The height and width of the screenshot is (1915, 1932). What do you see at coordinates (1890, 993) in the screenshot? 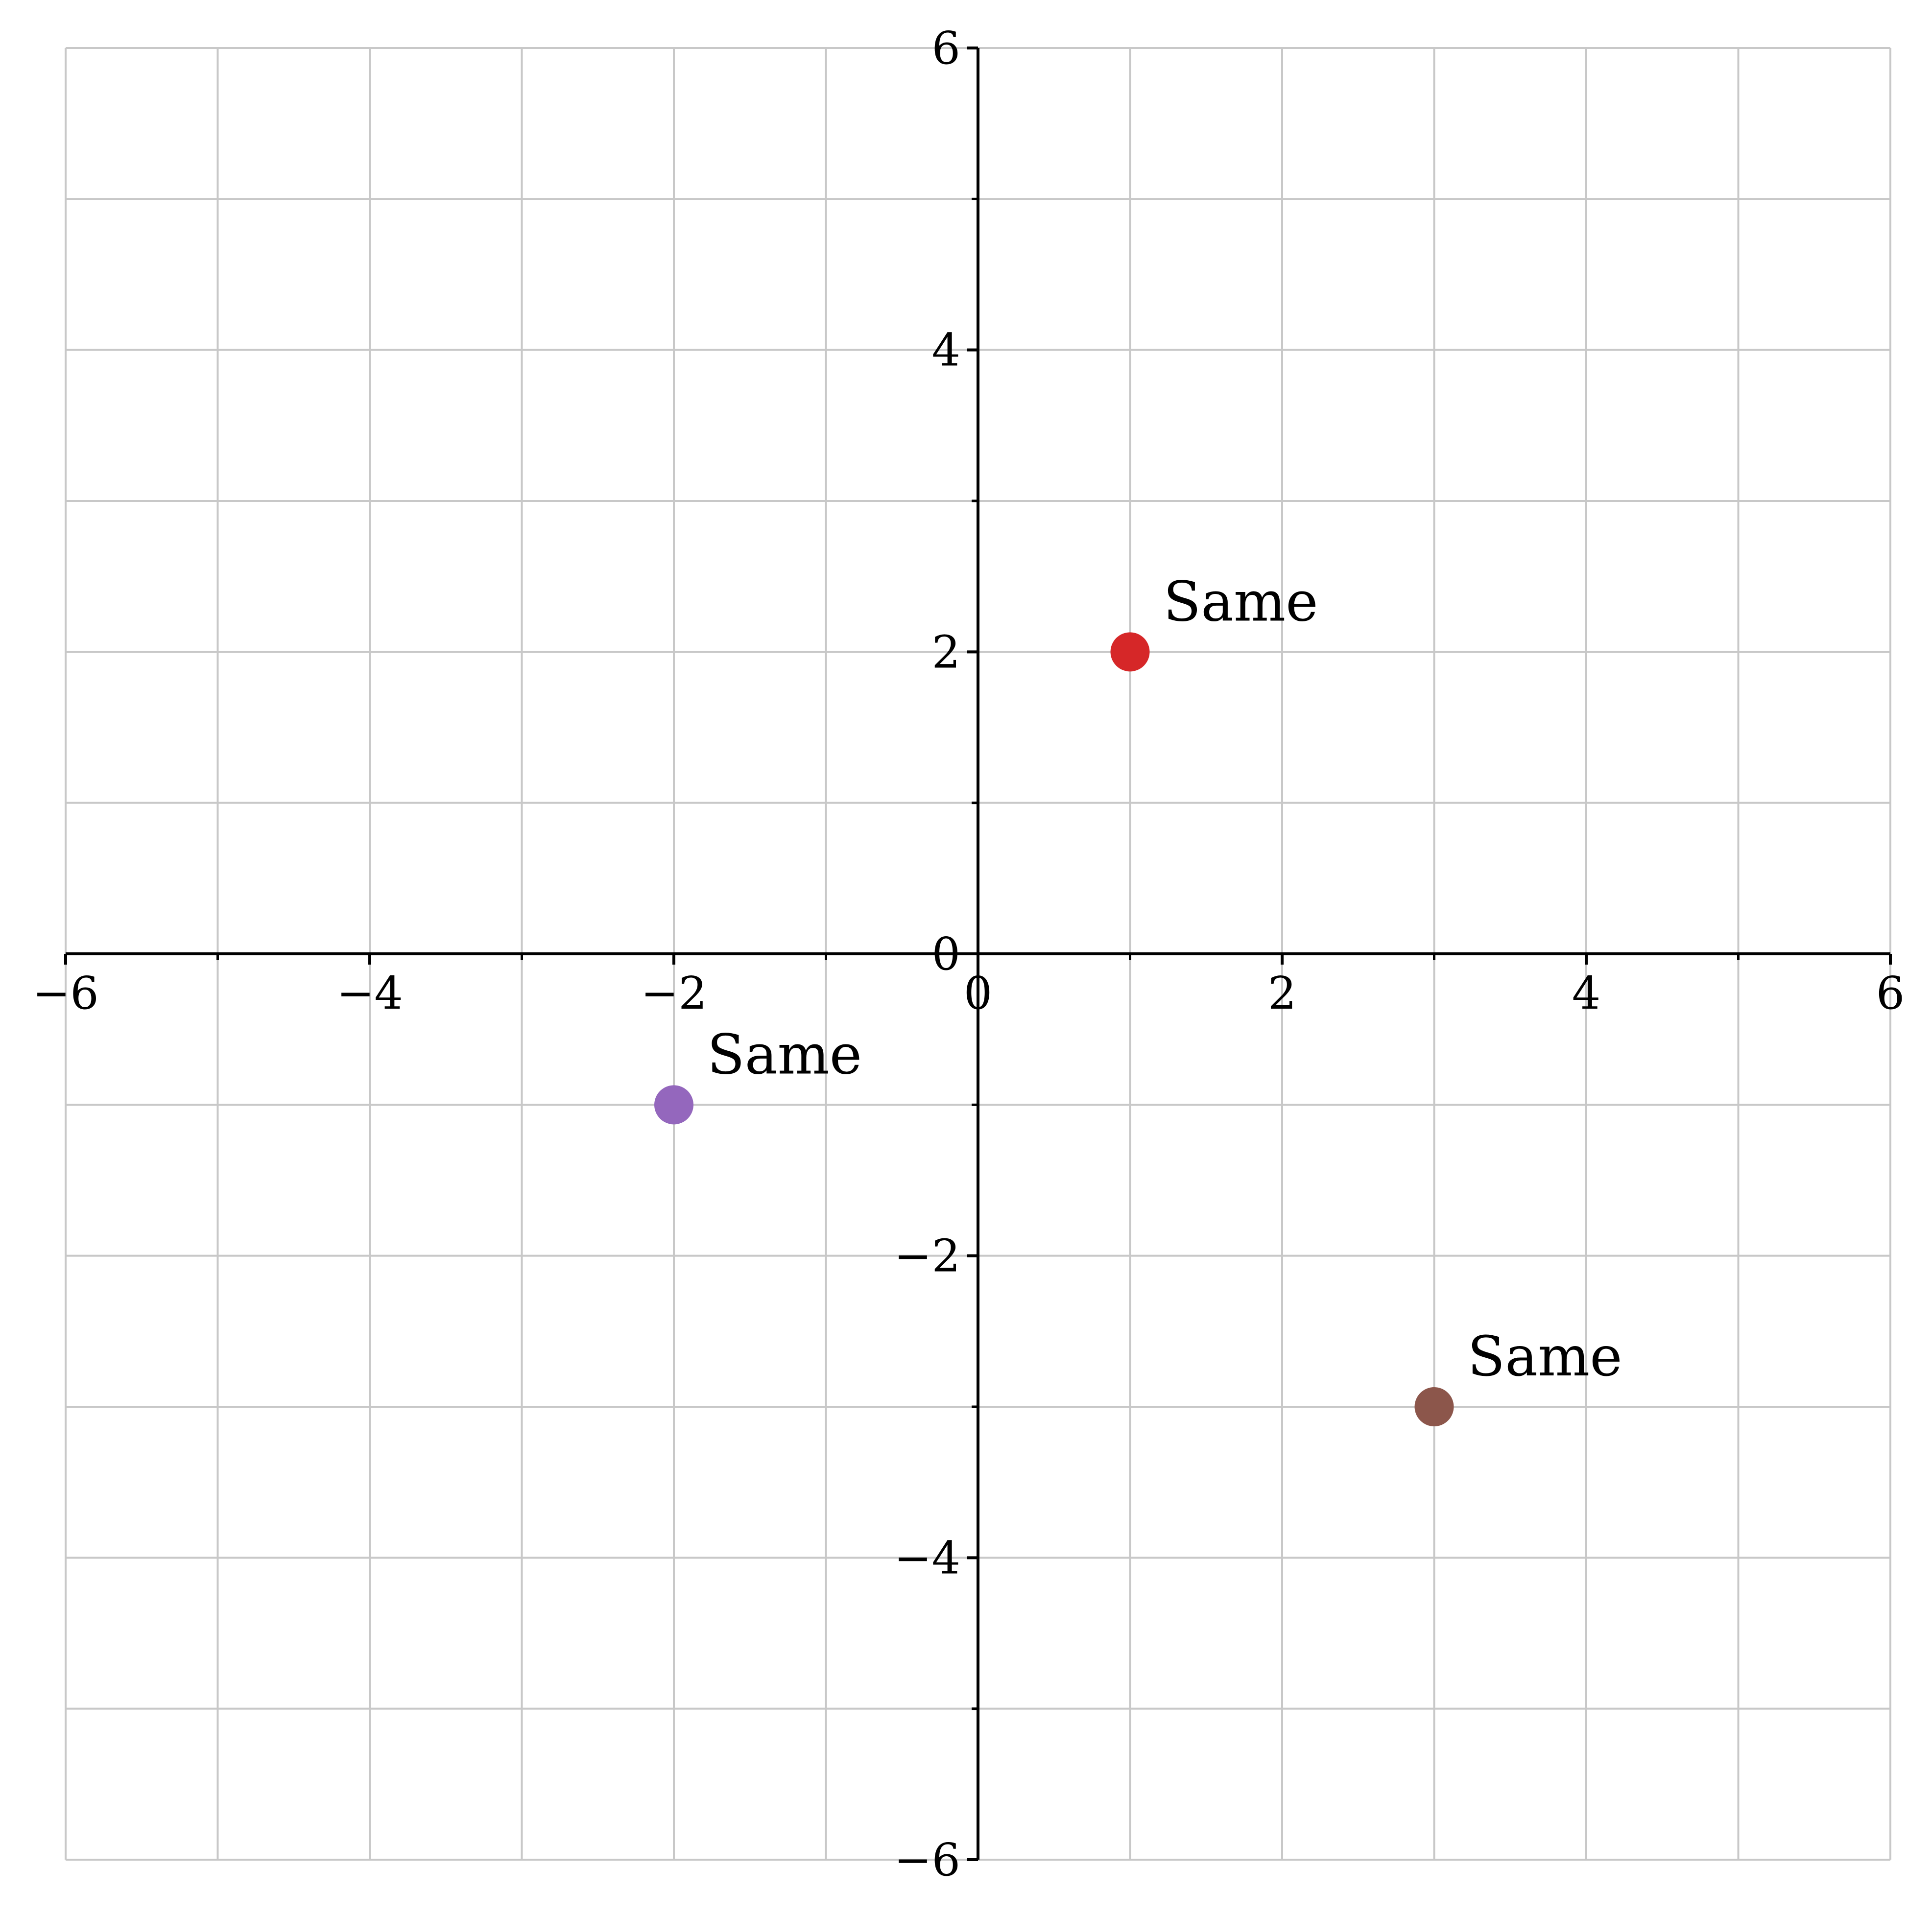
I see `x-tick-label: 6` at bounding box center [1890, 993].